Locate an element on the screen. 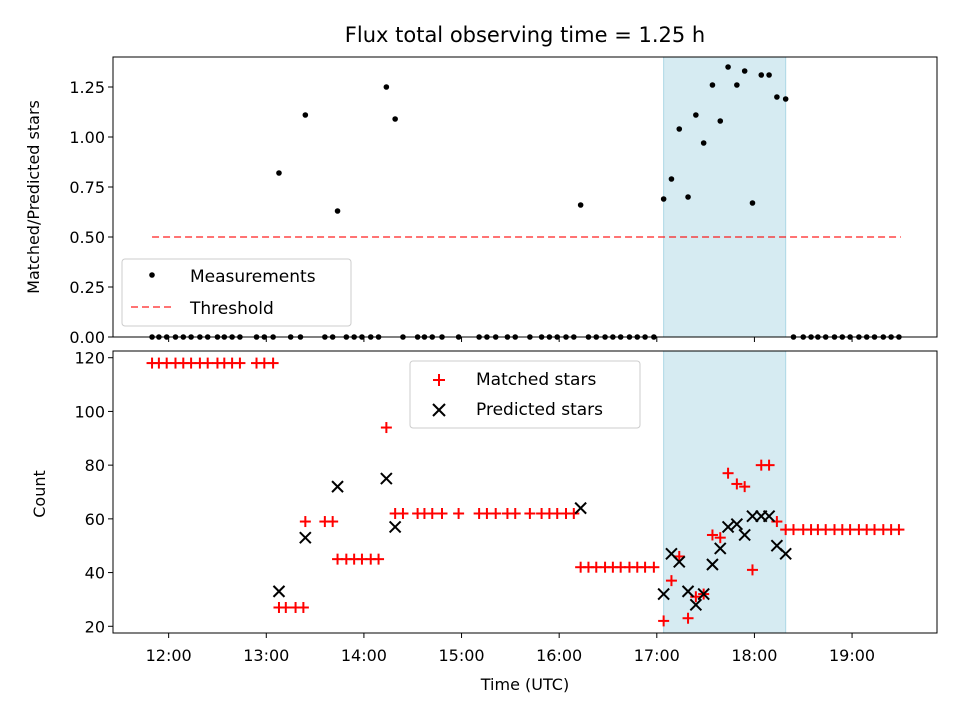 Image resolution: width=960 pixels, height=720 pixels. legend-measurements-label: Measurements is located at coordinates (253, 277).